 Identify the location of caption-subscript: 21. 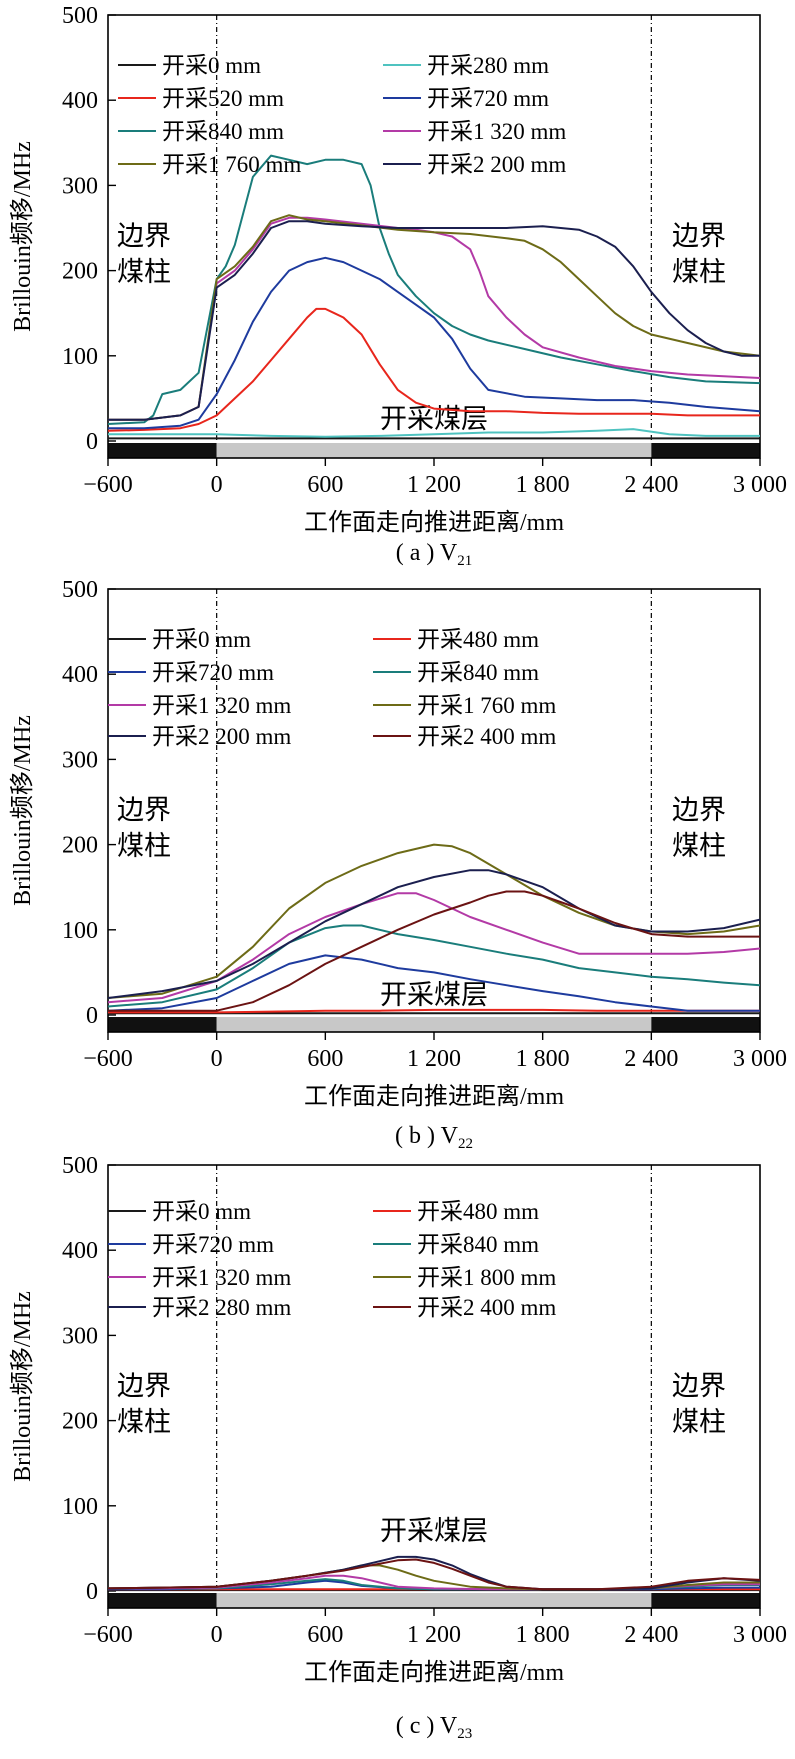
(464, 561).